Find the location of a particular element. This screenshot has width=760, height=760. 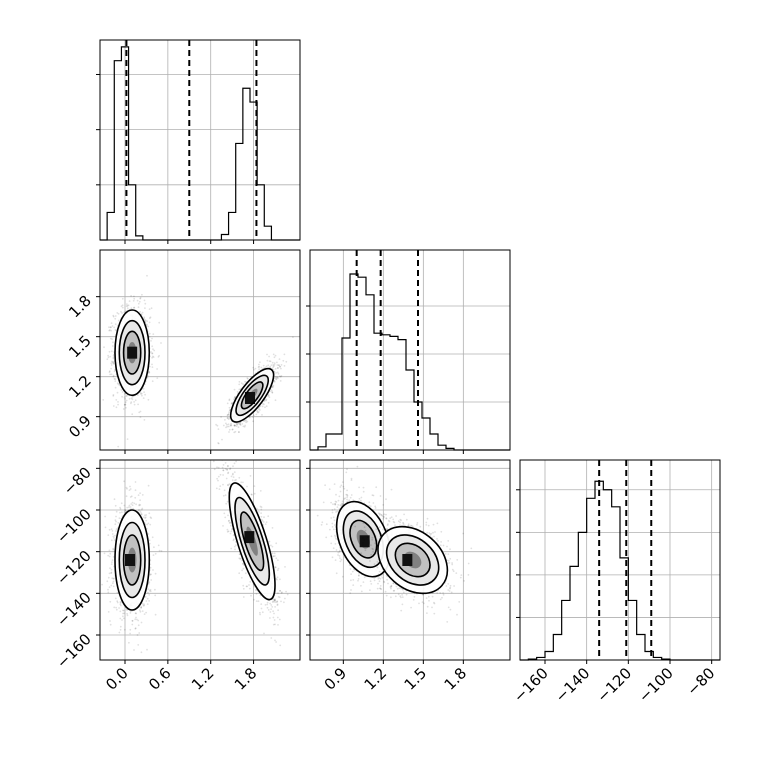

histogram-step is located at coordinates (620, 570).